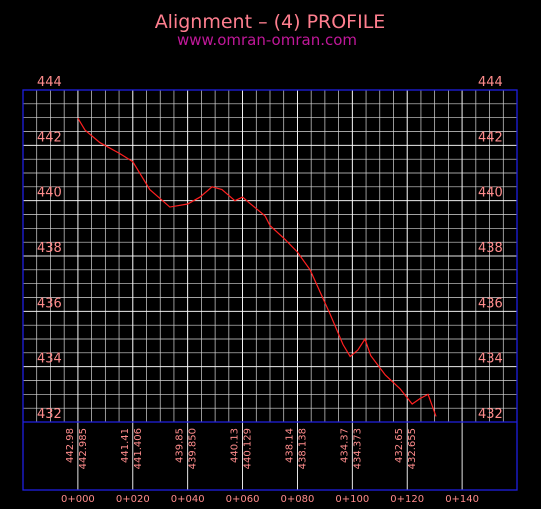 This screenshot has width=541, height=509. What do you see at coordinates (344, 445) in the screenshot?
I see `elevation-label: 434.37` at bounding box center [344, 445].